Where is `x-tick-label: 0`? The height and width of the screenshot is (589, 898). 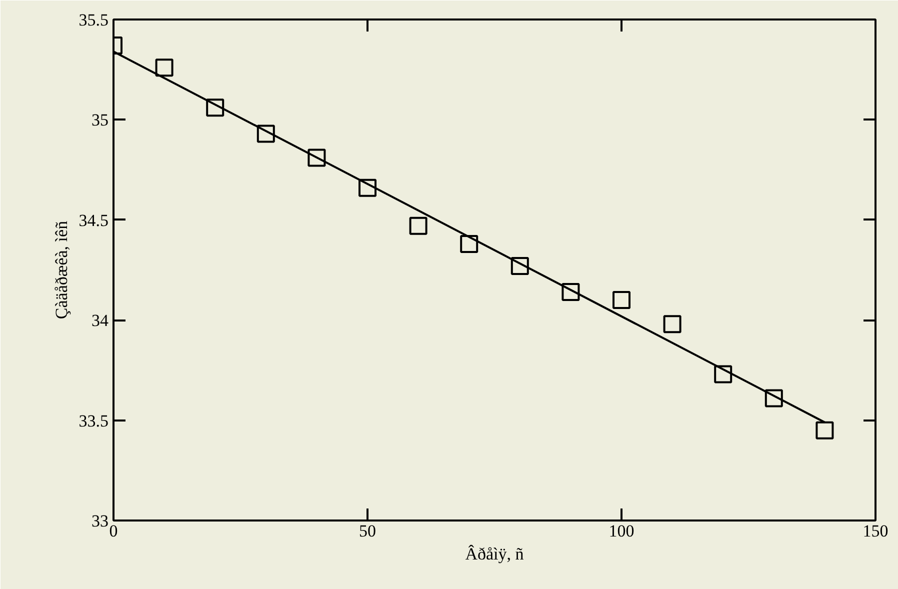 x-tick-label: 0 is located at coordinates (113, 531).